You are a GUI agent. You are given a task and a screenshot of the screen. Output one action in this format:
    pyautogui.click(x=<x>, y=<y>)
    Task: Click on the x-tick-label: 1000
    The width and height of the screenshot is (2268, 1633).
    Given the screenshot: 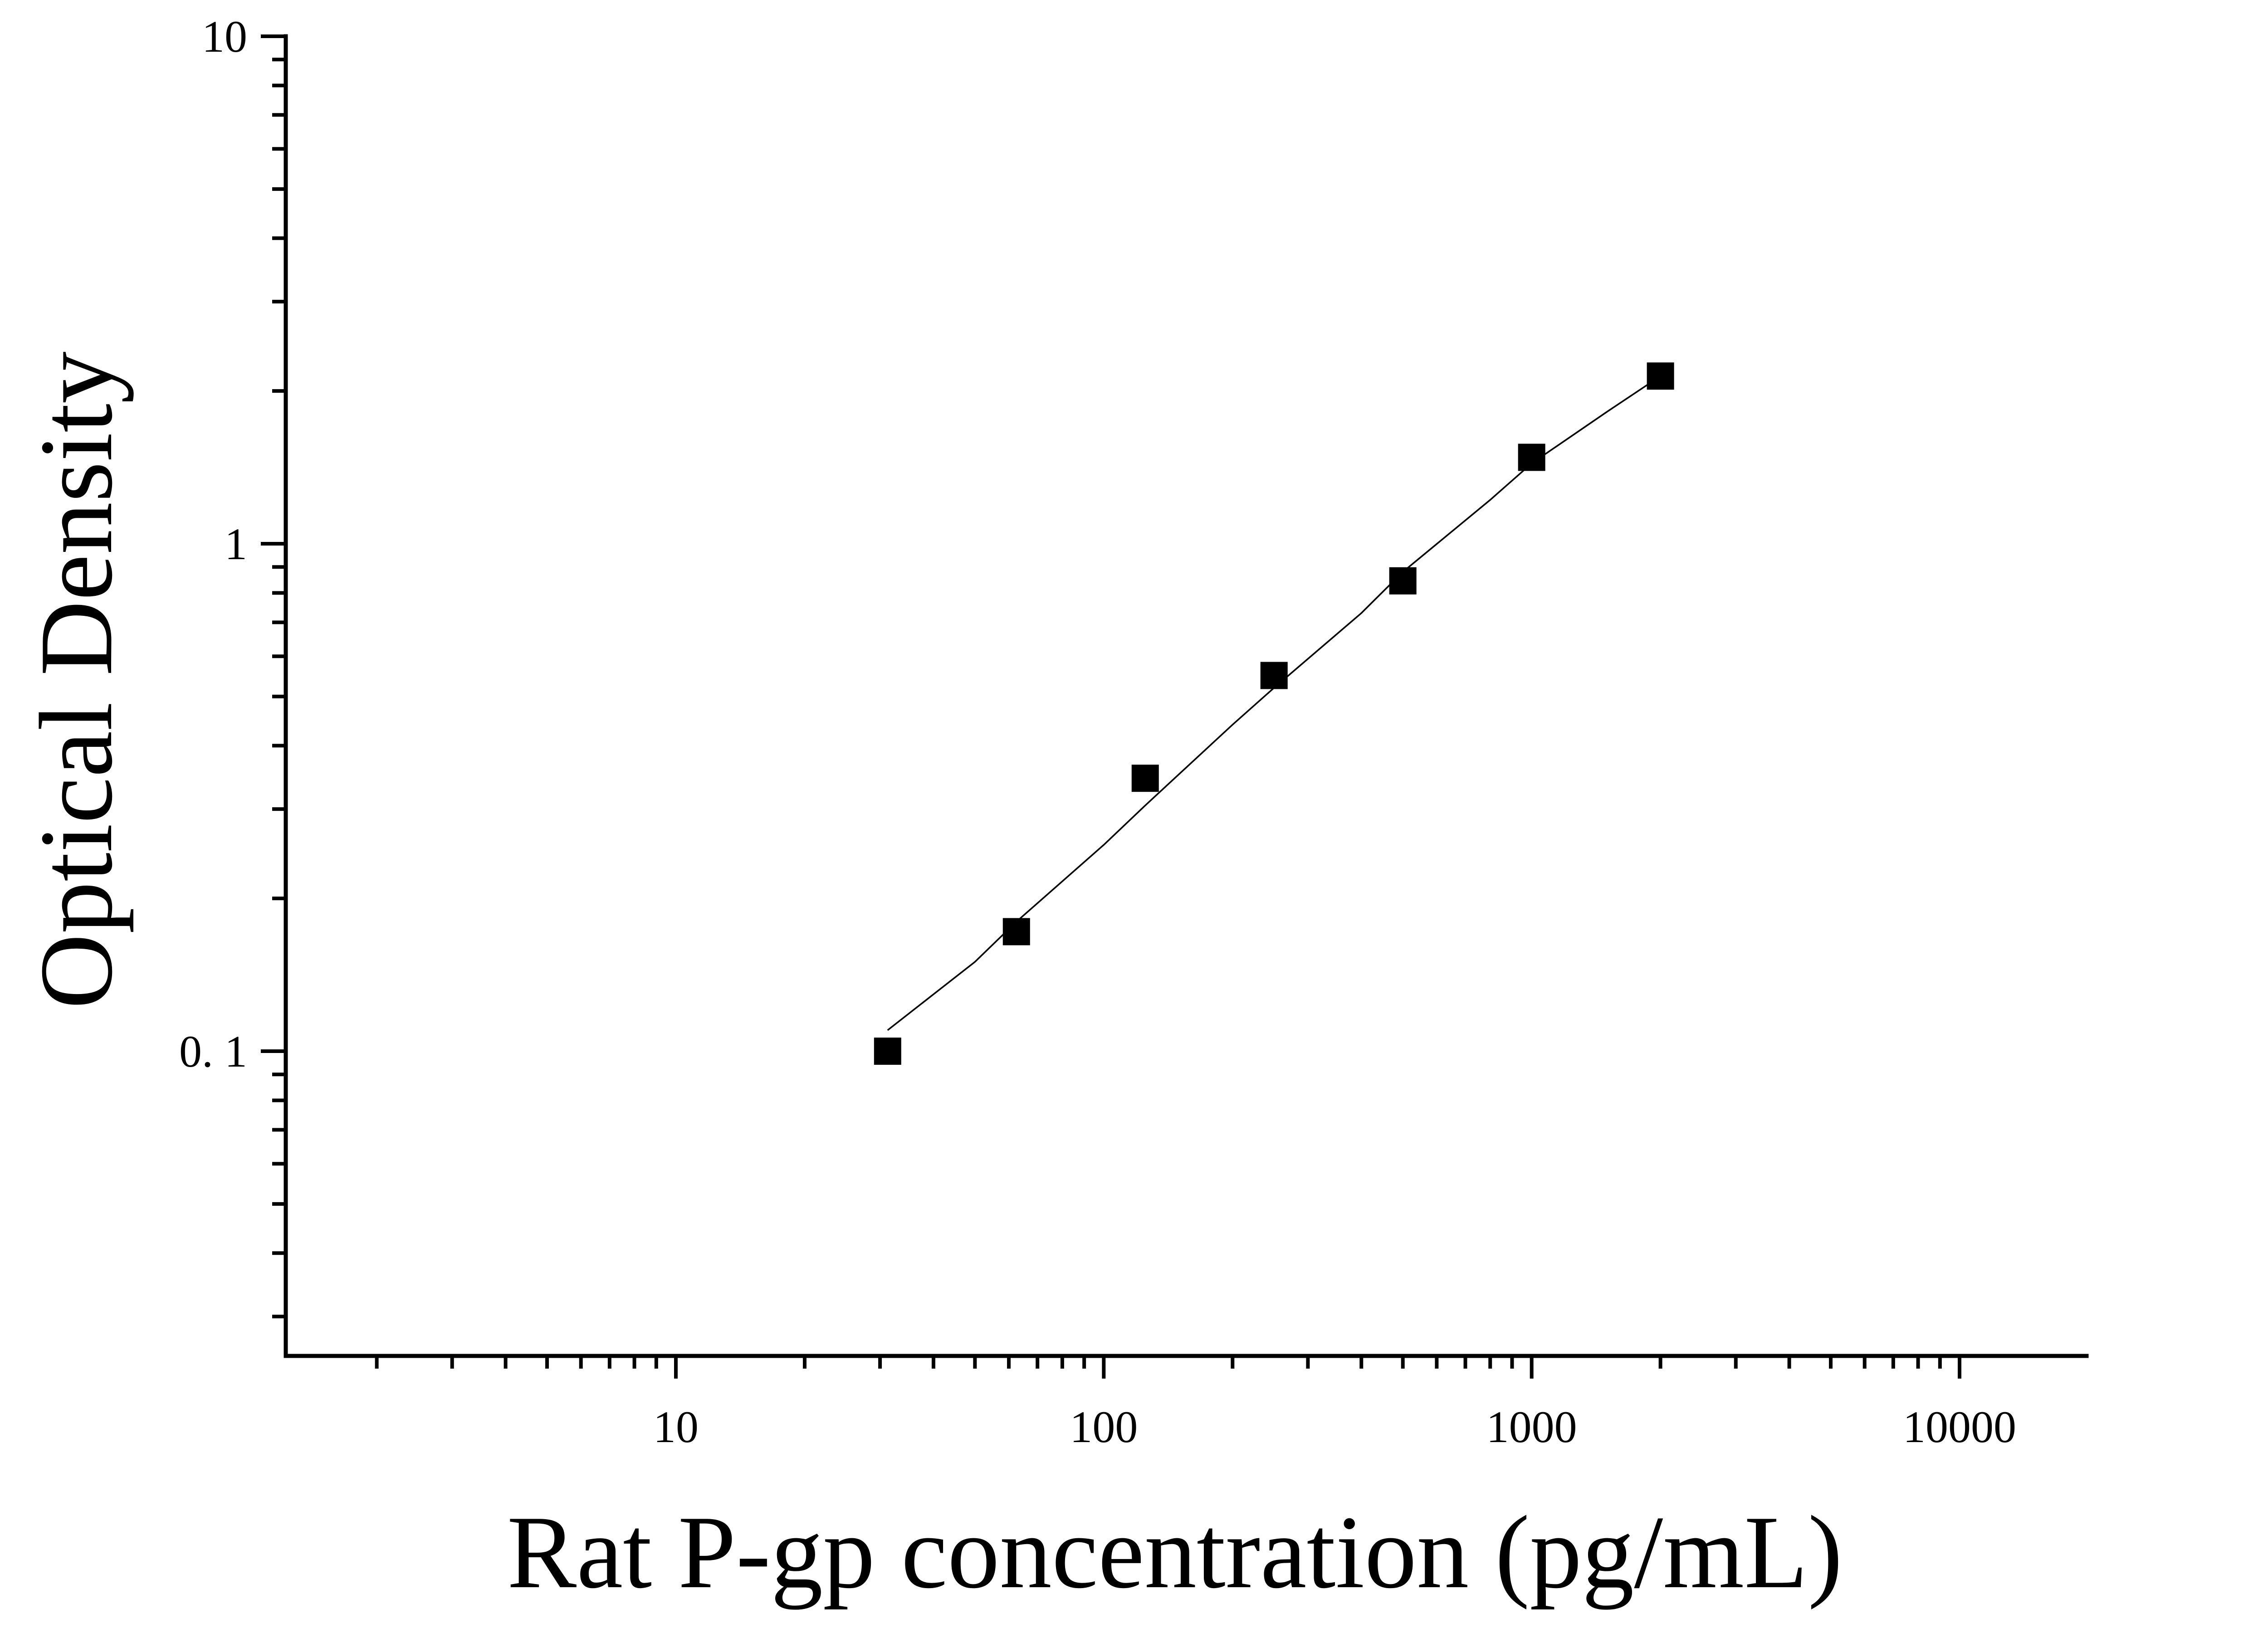 What is the action you would take?
    pyautogui.click(x=1532, y=1427)
    